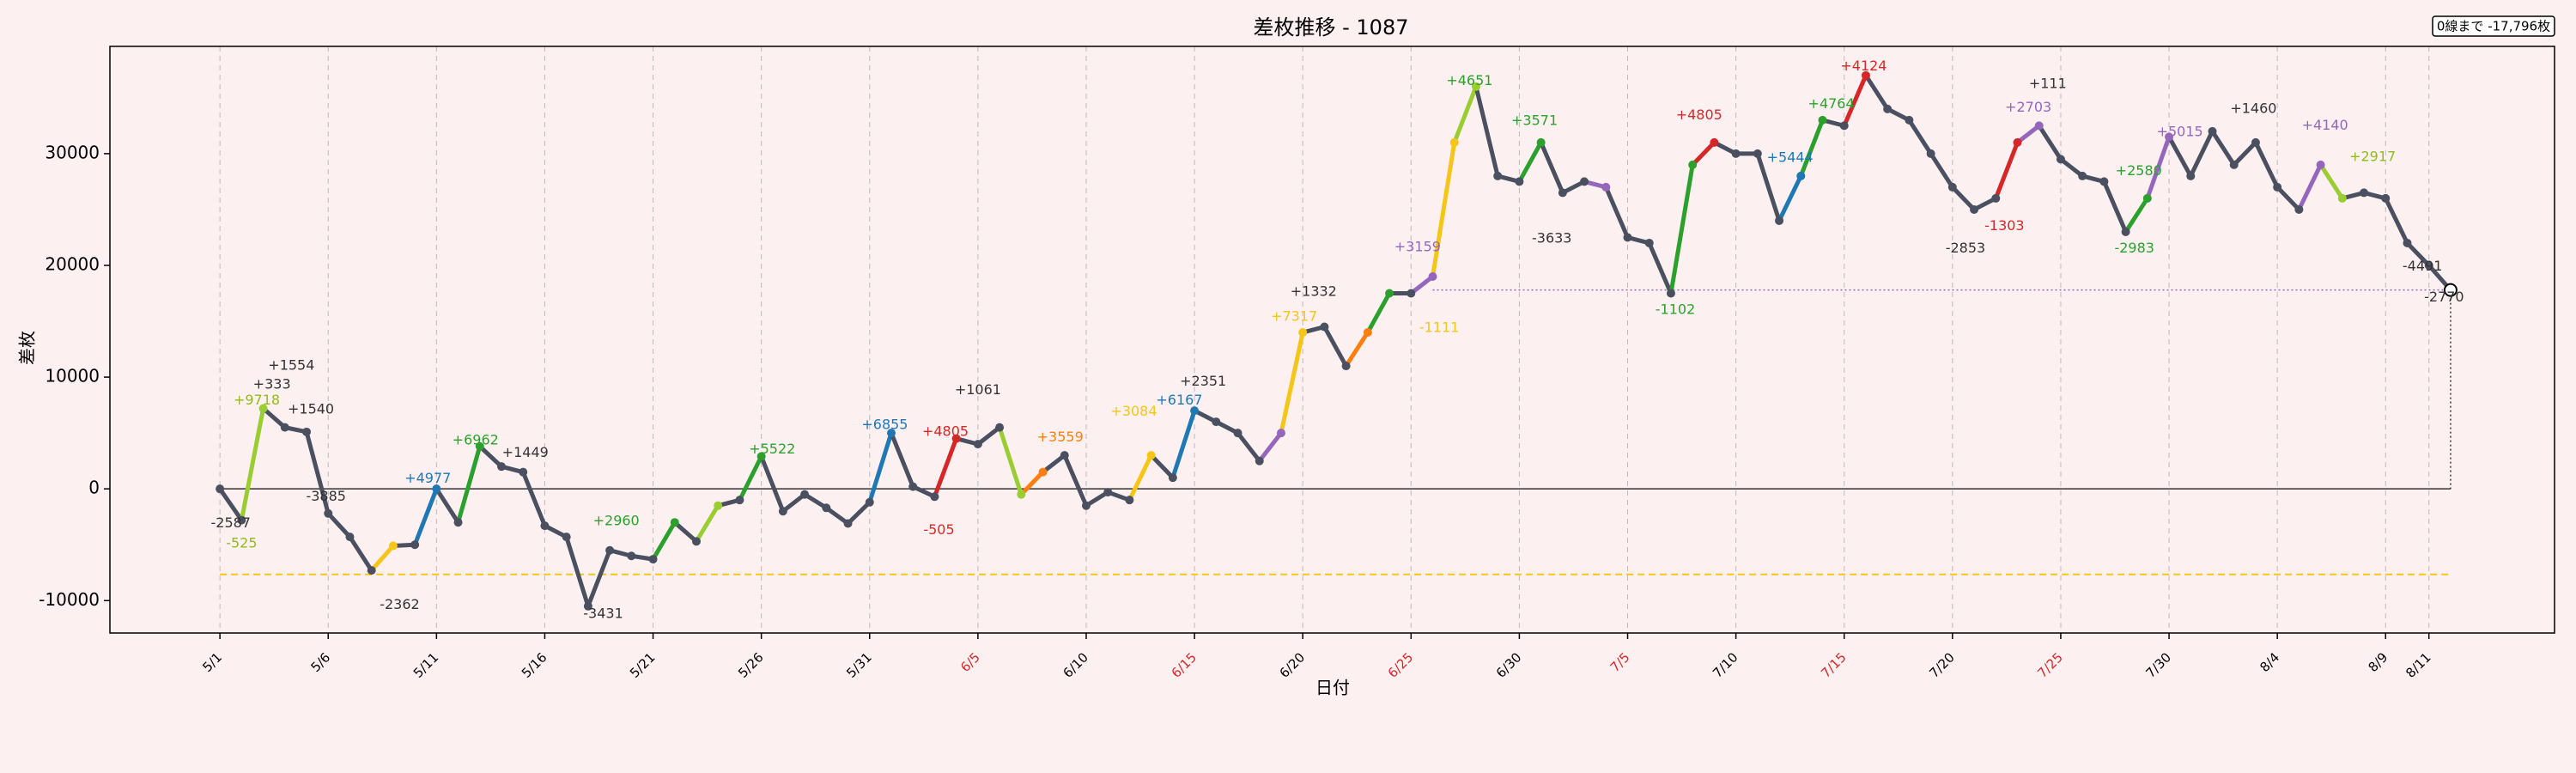  What do you see at coordinates (2325, 125) in the screenshot?
I see `annotation: +4140` at bounding box center [2325, 125].